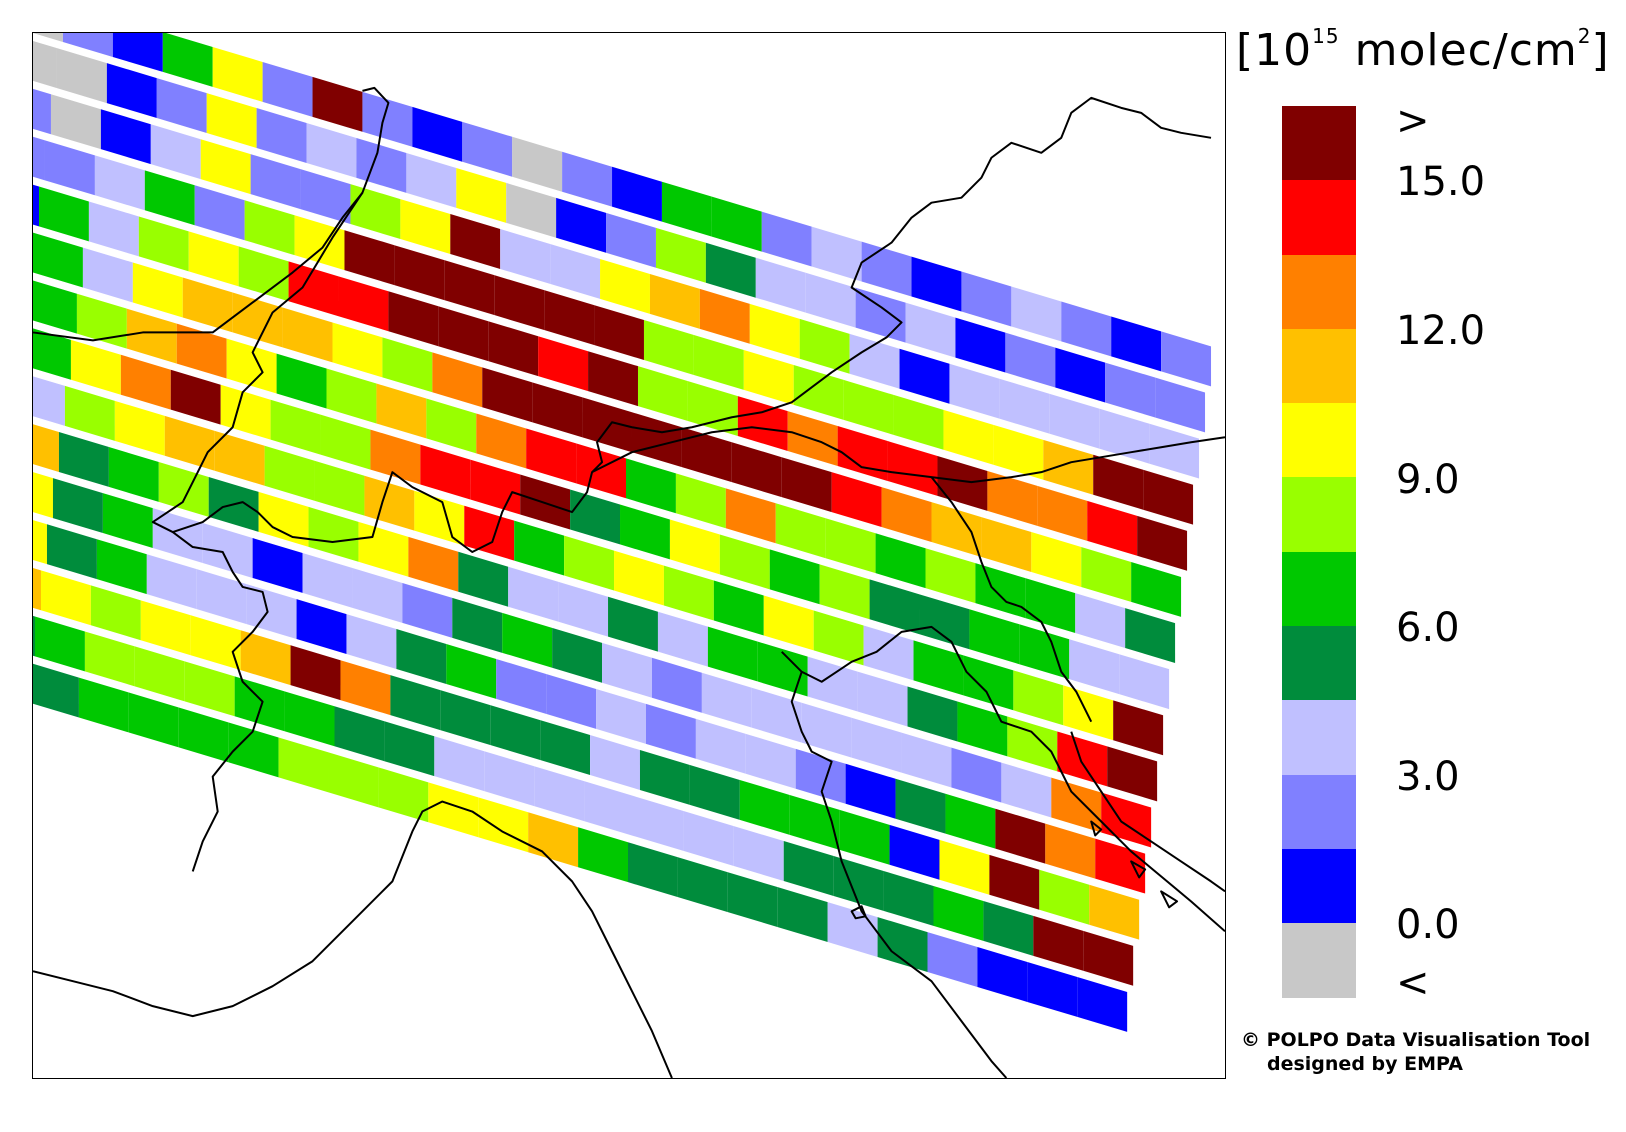 The width and height of the screenshot is (1626, 1132). I want to click on border-line-austria-italy, so click(908, 455).